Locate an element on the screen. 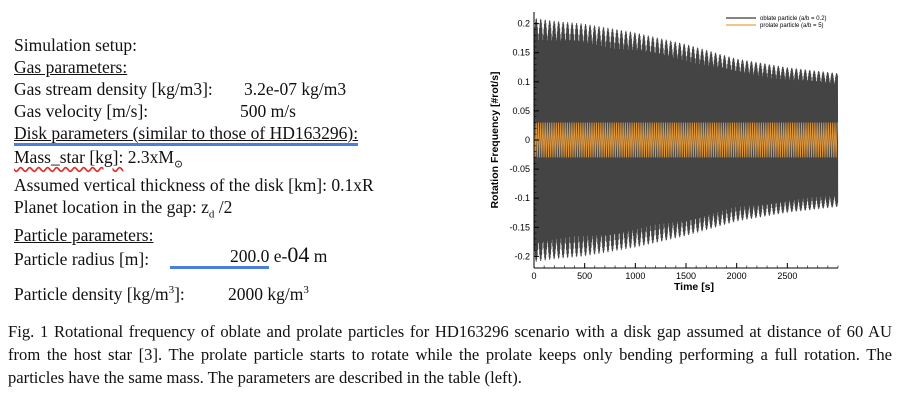 The width and height of the screenshot is (900, 403). series-line-prolate is located at coordinates (685, 140).